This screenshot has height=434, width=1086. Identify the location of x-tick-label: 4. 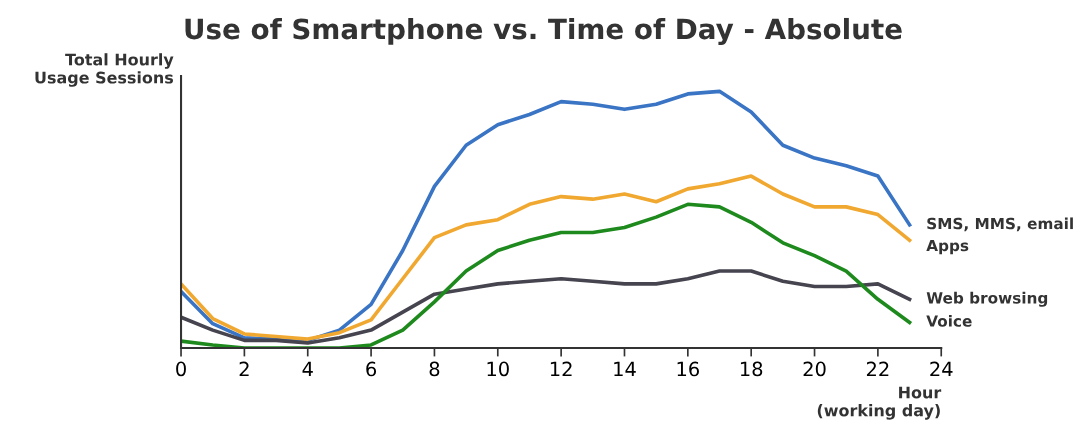
(307, 369).